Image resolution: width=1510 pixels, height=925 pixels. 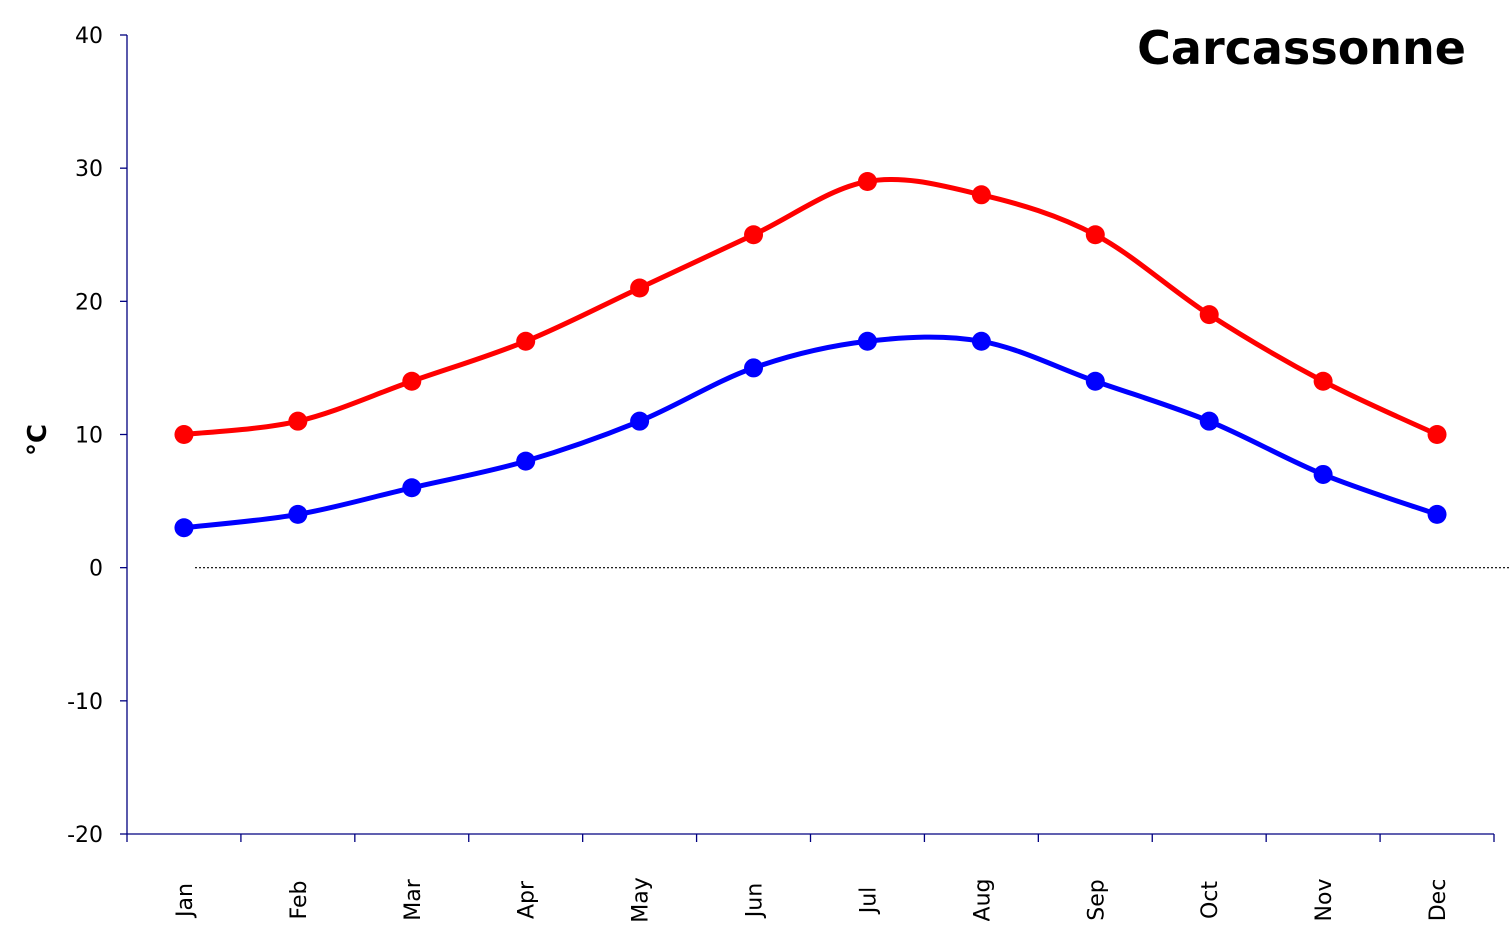 I want to click on x-tick-label: Nov, so click(x=1324, y=900).